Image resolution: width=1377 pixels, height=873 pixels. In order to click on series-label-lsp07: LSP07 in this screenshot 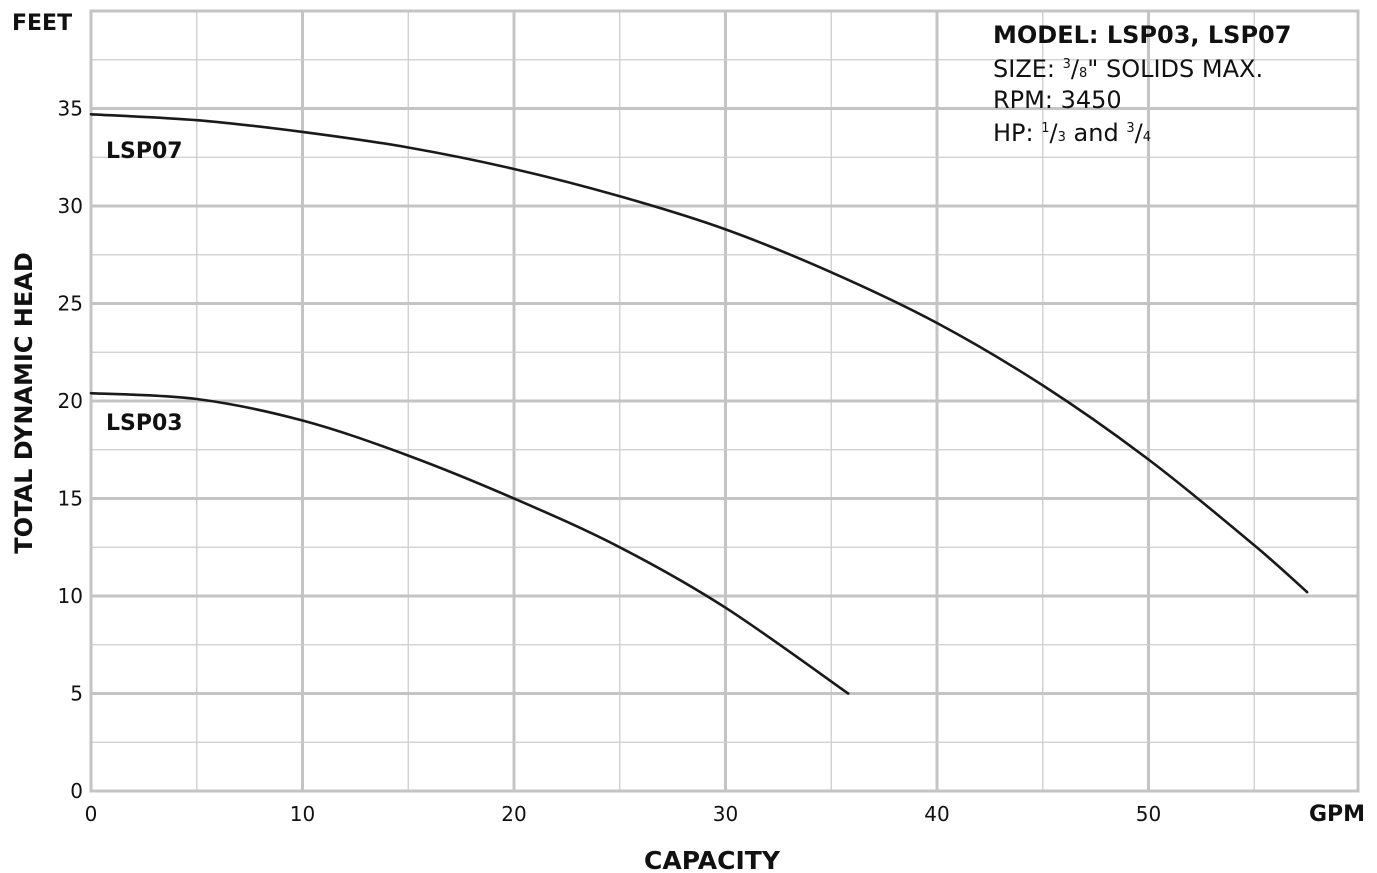, I will do `click(144, 151)`.